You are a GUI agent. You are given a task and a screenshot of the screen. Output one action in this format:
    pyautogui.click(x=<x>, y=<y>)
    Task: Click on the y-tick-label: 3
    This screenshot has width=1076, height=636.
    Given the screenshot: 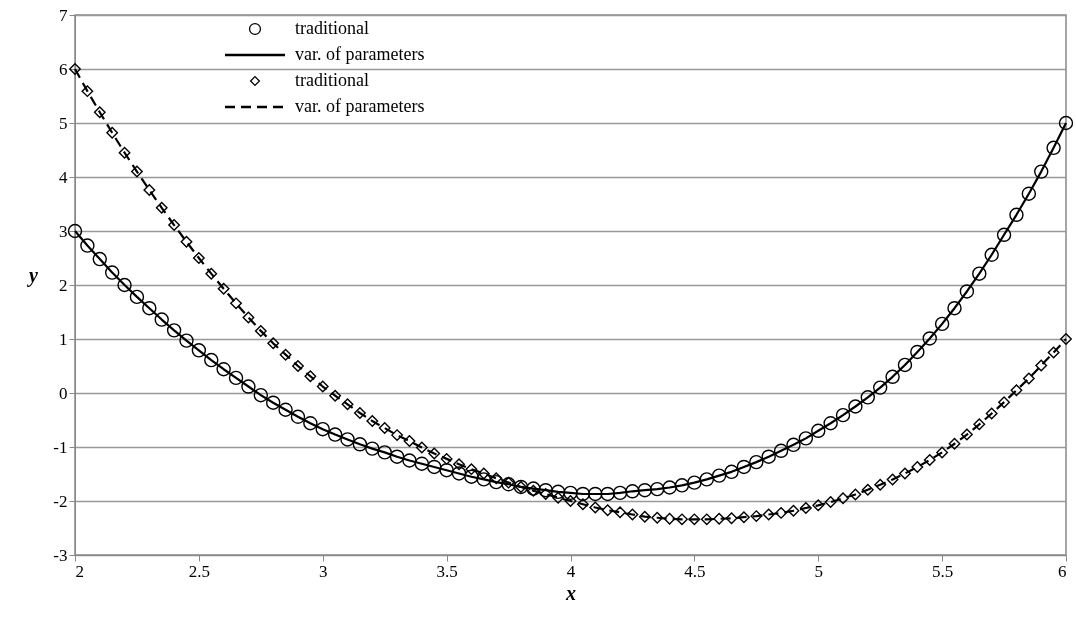 What is the action you would take?
    pyautogui.click(x=63, y=231)
    